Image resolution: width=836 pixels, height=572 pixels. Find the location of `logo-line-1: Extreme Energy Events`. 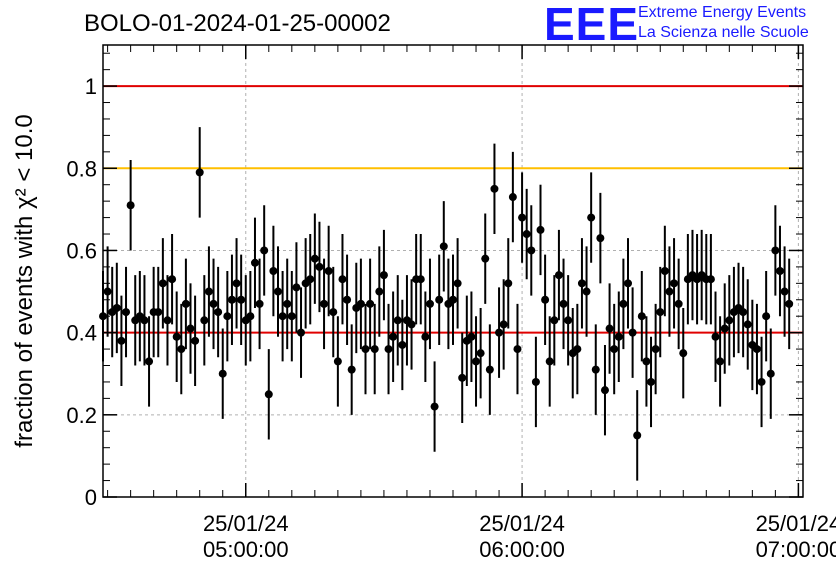

logo-line-1: Extreme Energy Events is located at coordinates (722, 12).